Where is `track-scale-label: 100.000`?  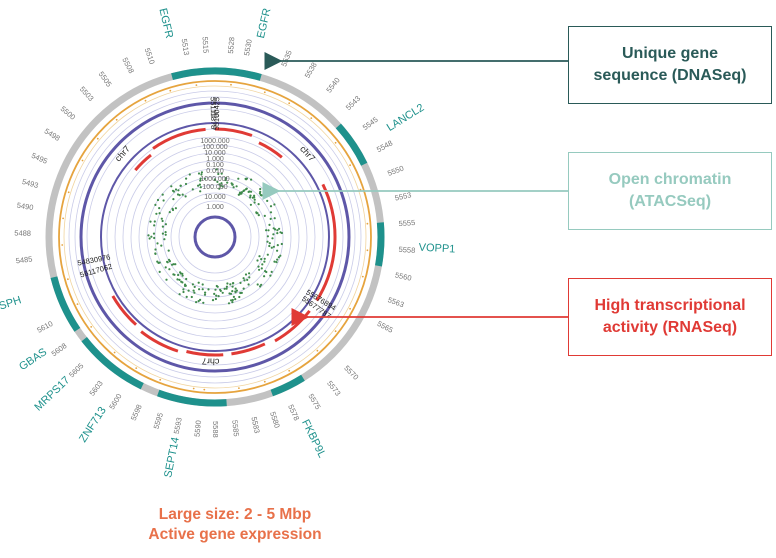 track-scale-label: 100.000 is located at coordinates (214, 147).